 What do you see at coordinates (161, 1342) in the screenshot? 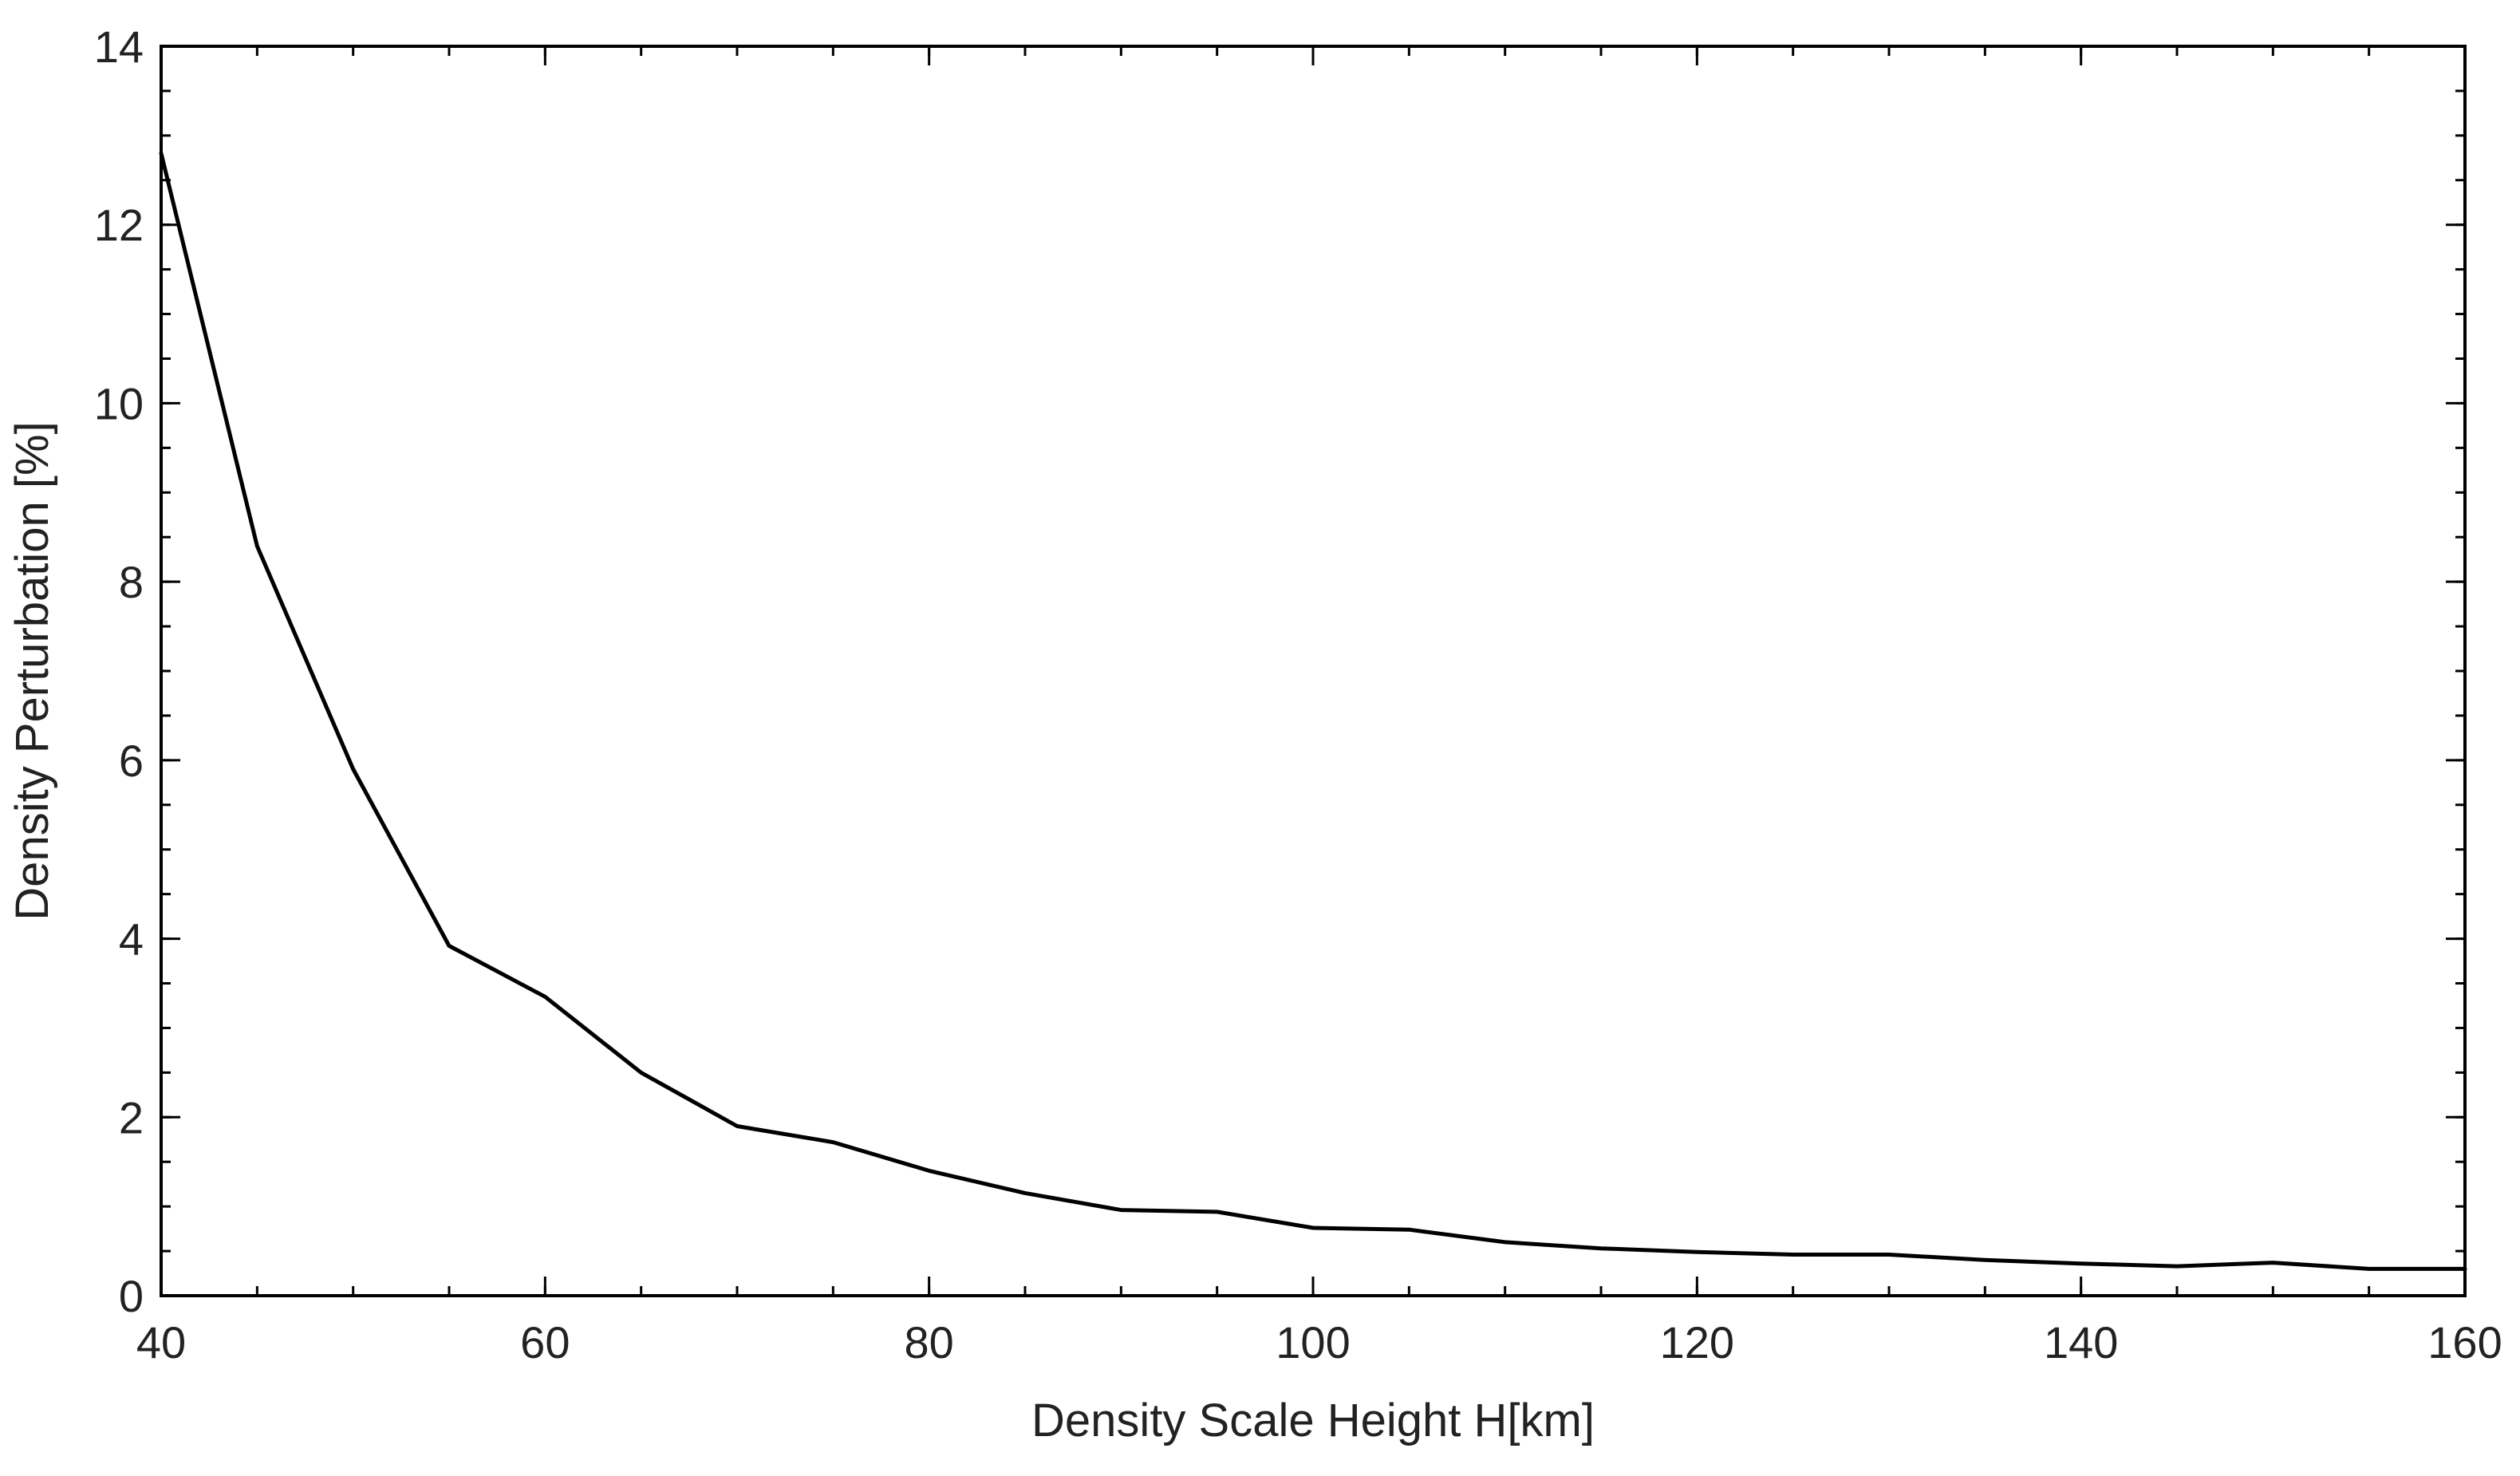
I see `x-tick-label: 40` at bounding box center [161, 1342].